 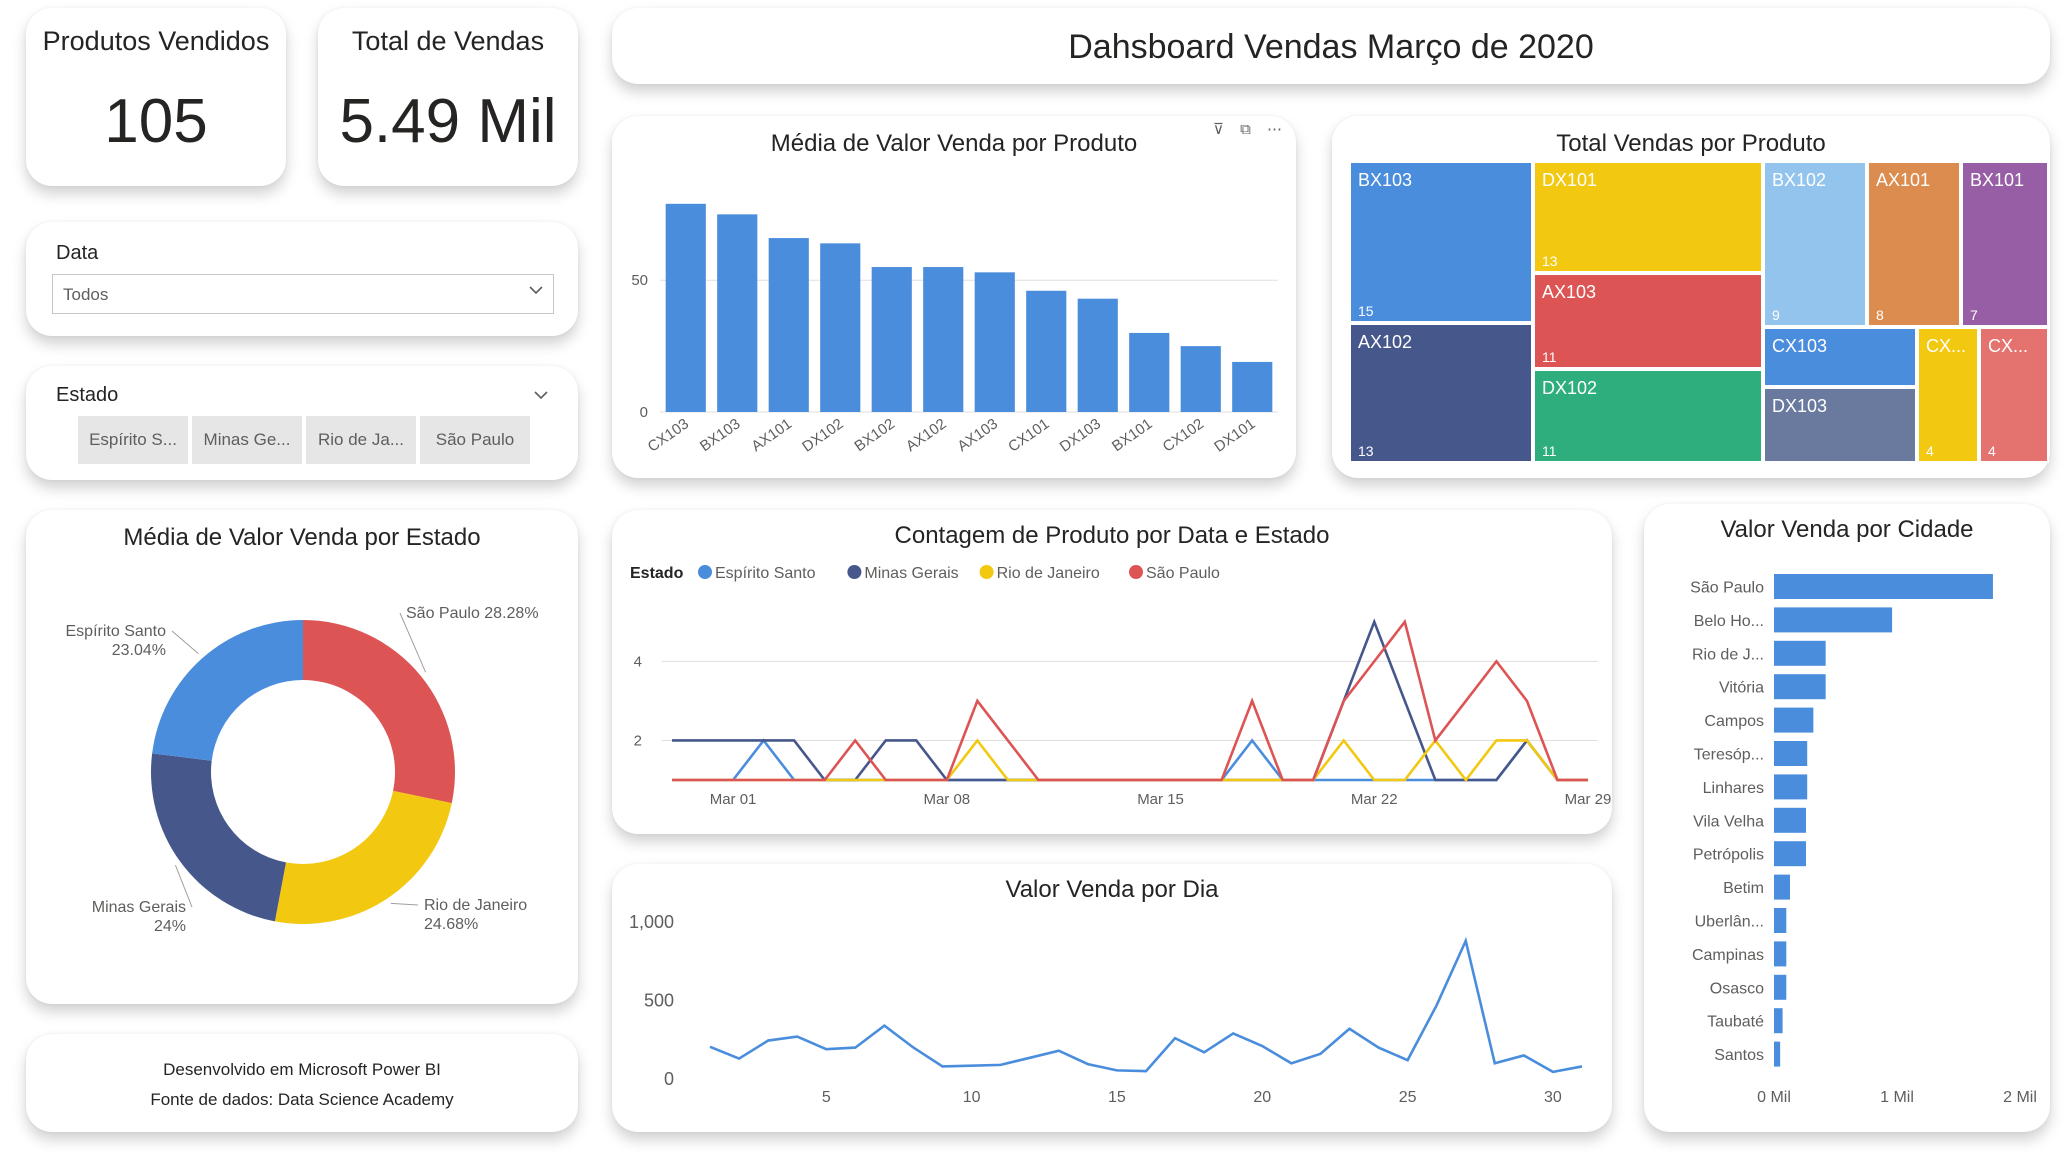 What do you see at coordinates (874, 435) in the screenshot?
I see `x-tick-label: BX102` at bounding box center [874, 435].